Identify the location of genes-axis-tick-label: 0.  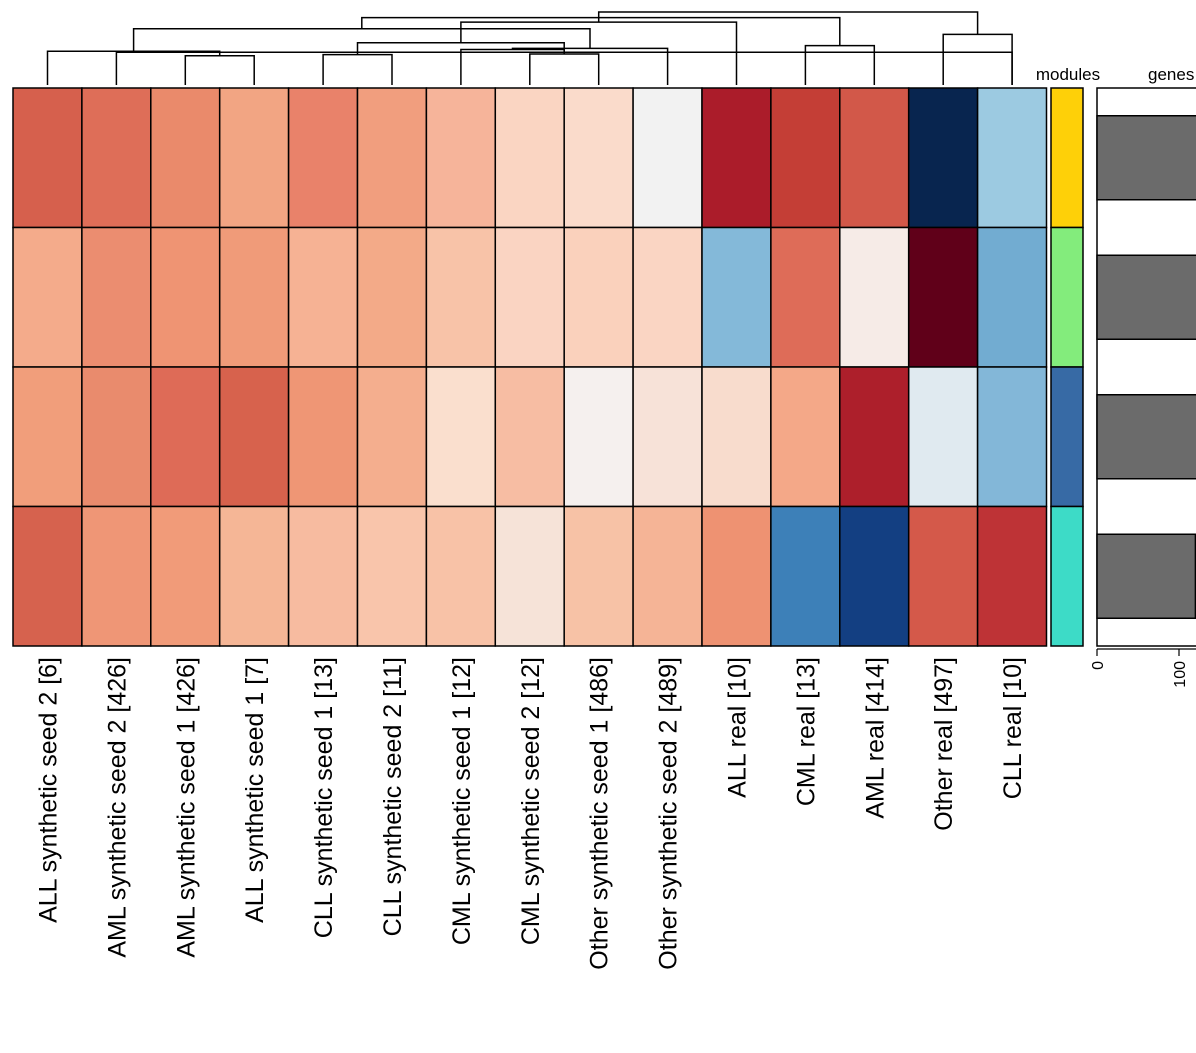
(1098, 665).